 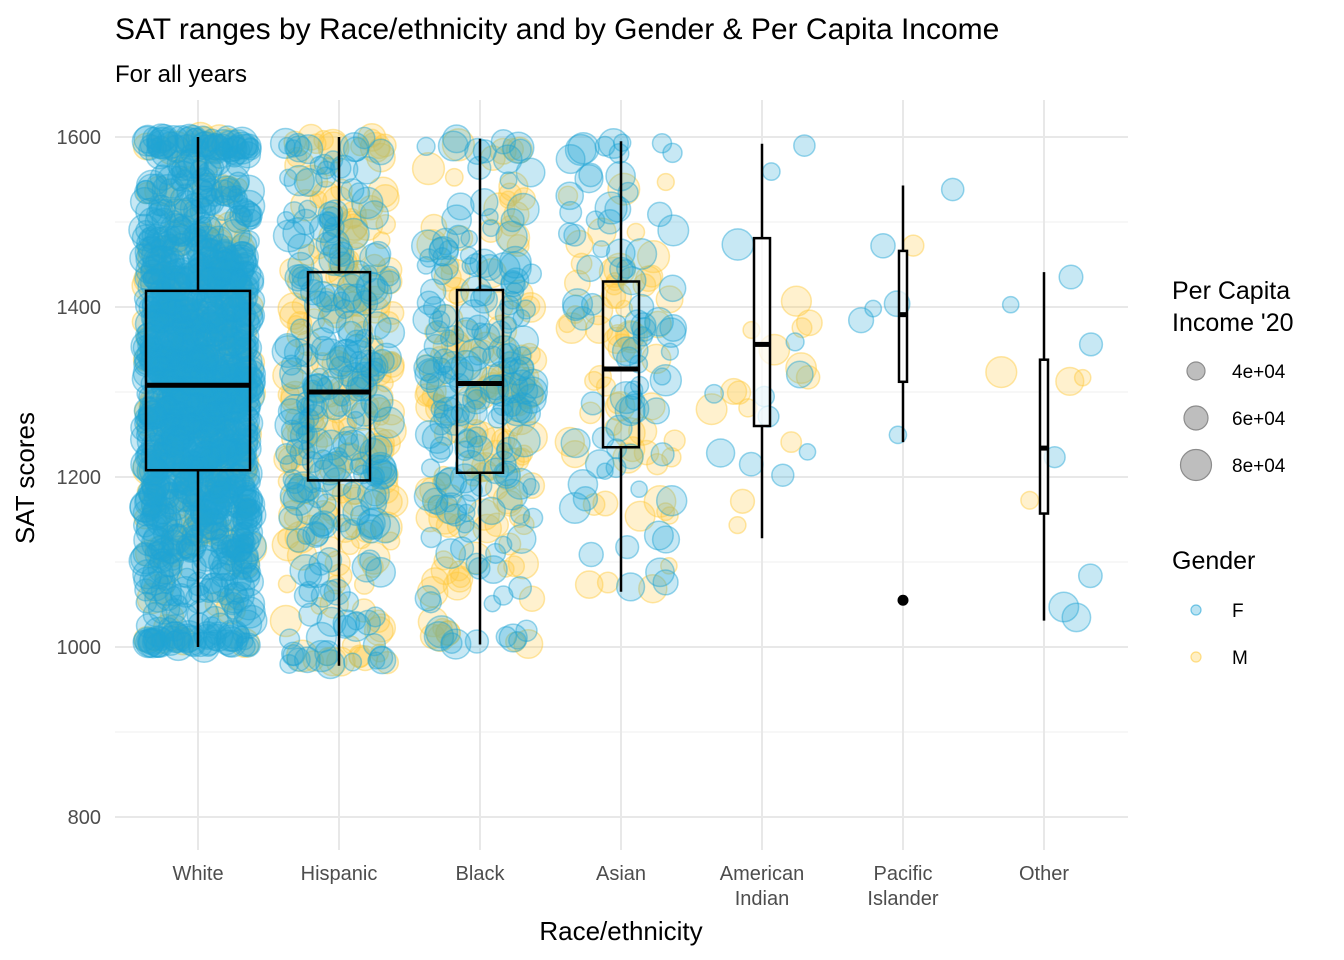 What do you see at coordinates (621, 874) in the screenshot?
I see `x-tick-label: Asian` at bounding box center [621, 874].